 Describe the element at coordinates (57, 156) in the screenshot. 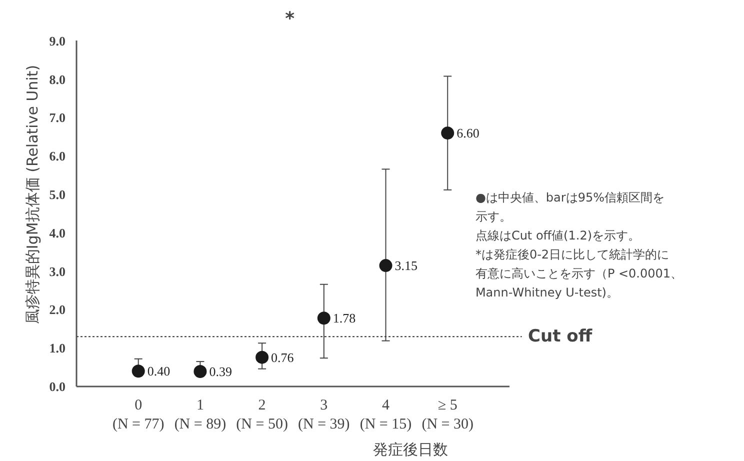

I see `y-tick-label: 6.0` at that location.